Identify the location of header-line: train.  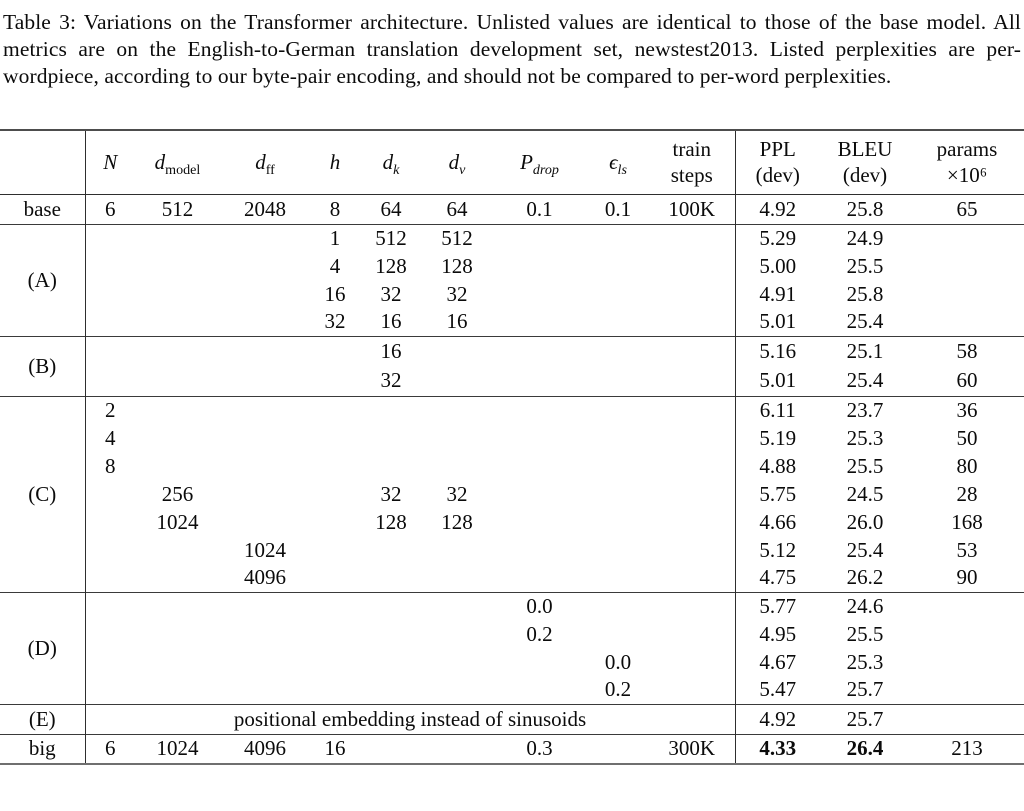
(691, 149).